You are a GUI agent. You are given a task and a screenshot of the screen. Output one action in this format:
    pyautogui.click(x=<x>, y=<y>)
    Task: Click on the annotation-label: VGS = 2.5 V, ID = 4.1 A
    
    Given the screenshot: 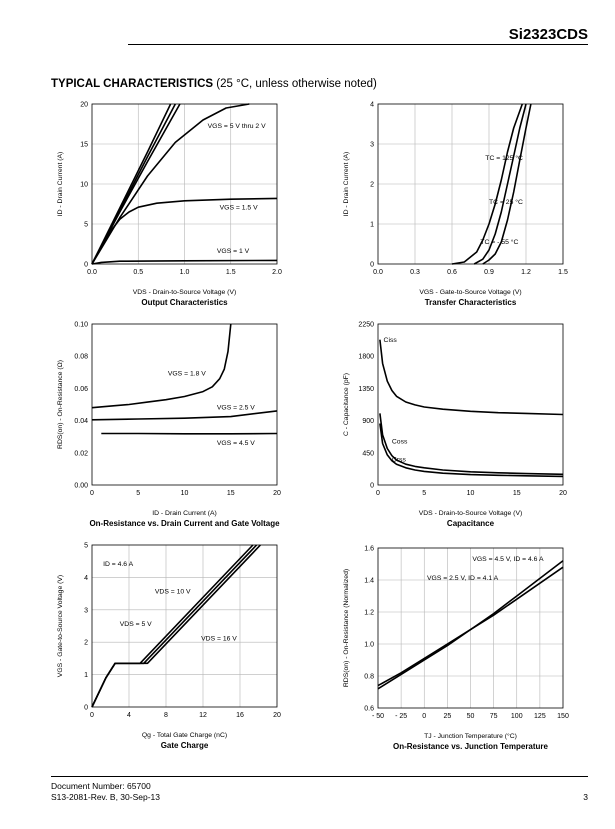 What is the action you would take?
    pyautogui.click(x=463, y=578)
    